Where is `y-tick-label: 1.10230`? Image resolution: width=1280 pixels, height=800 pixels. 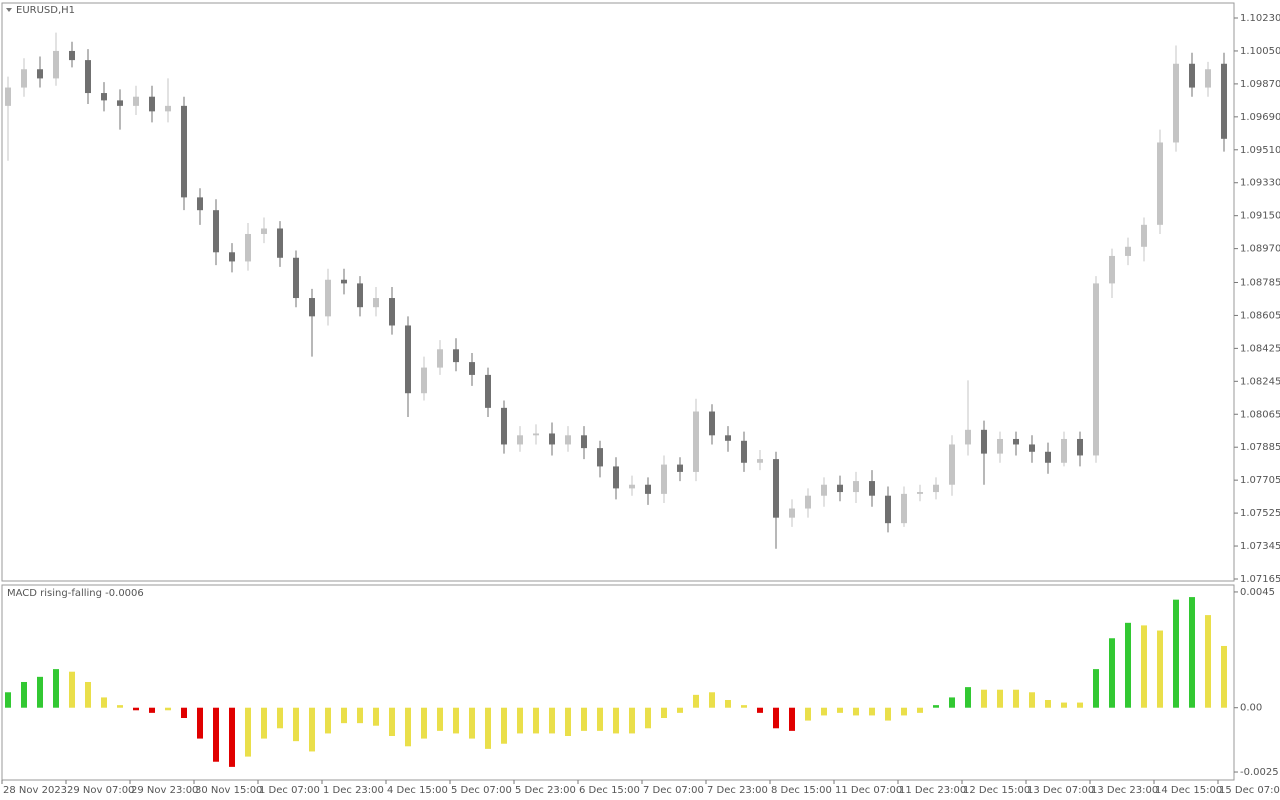 y-tick-label: 1.10230 is located at coordinates (1260, 18).